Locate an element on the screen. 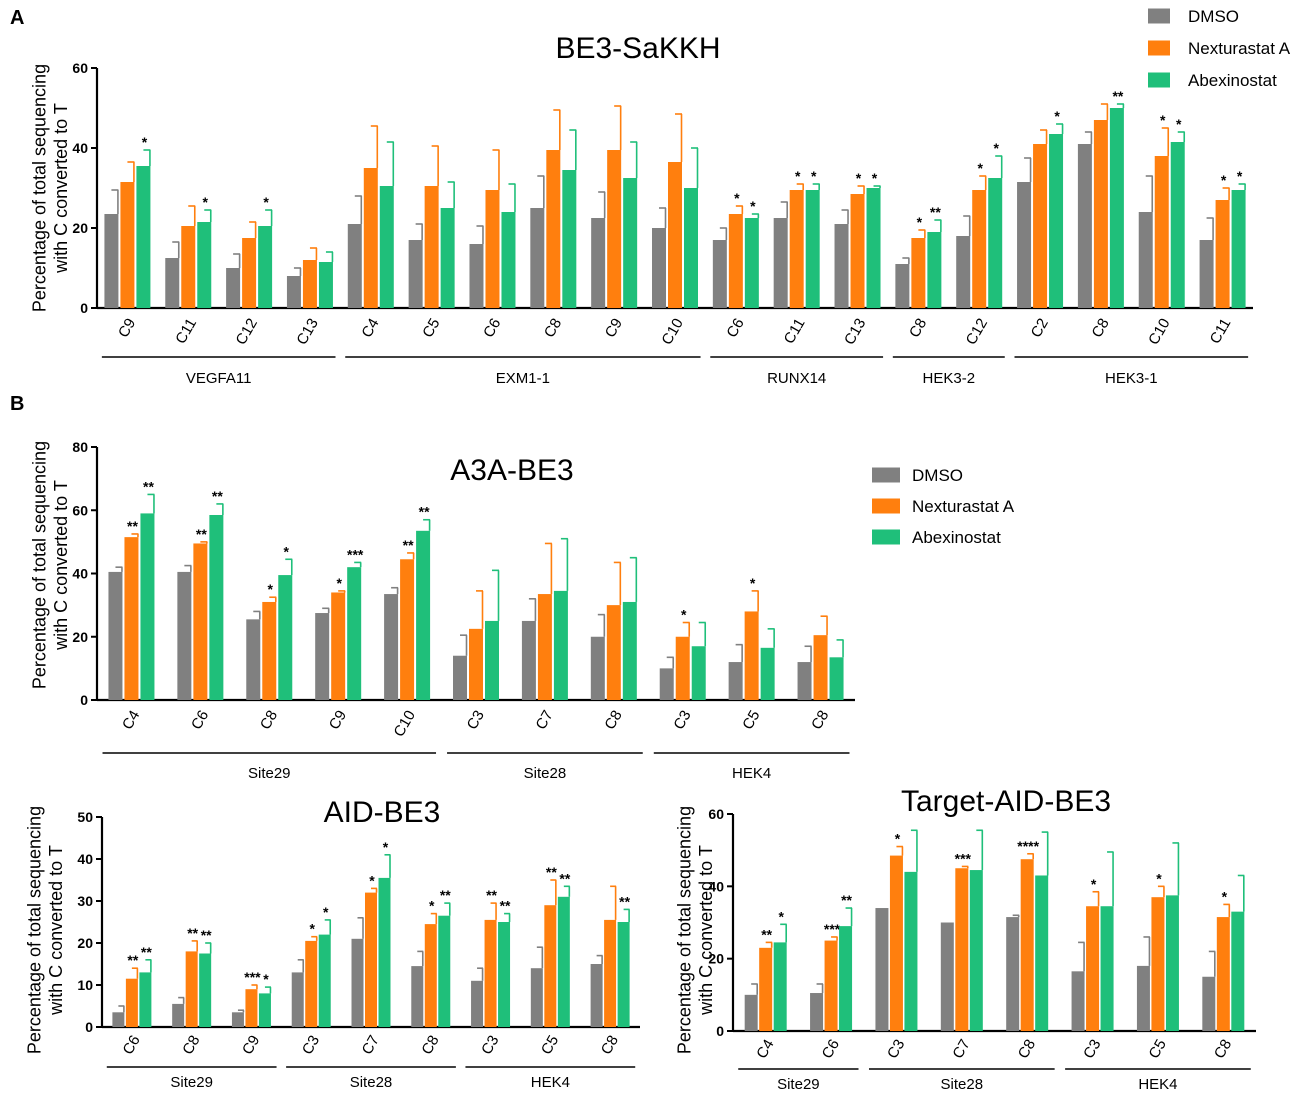  chart-title: BE3-SaKKH is located at coordinates (637, 48).